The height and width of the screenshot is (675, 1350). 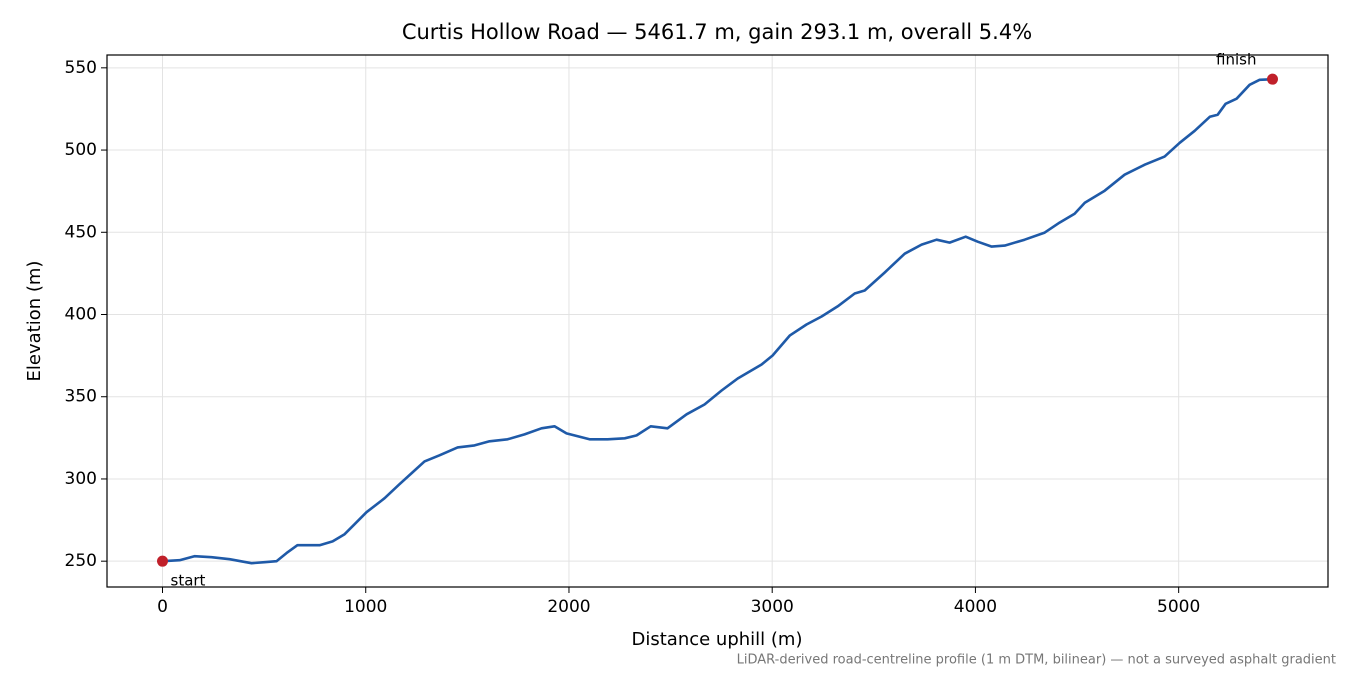 I want to click on y-tick-label: 350, so click(x=81, y=397).